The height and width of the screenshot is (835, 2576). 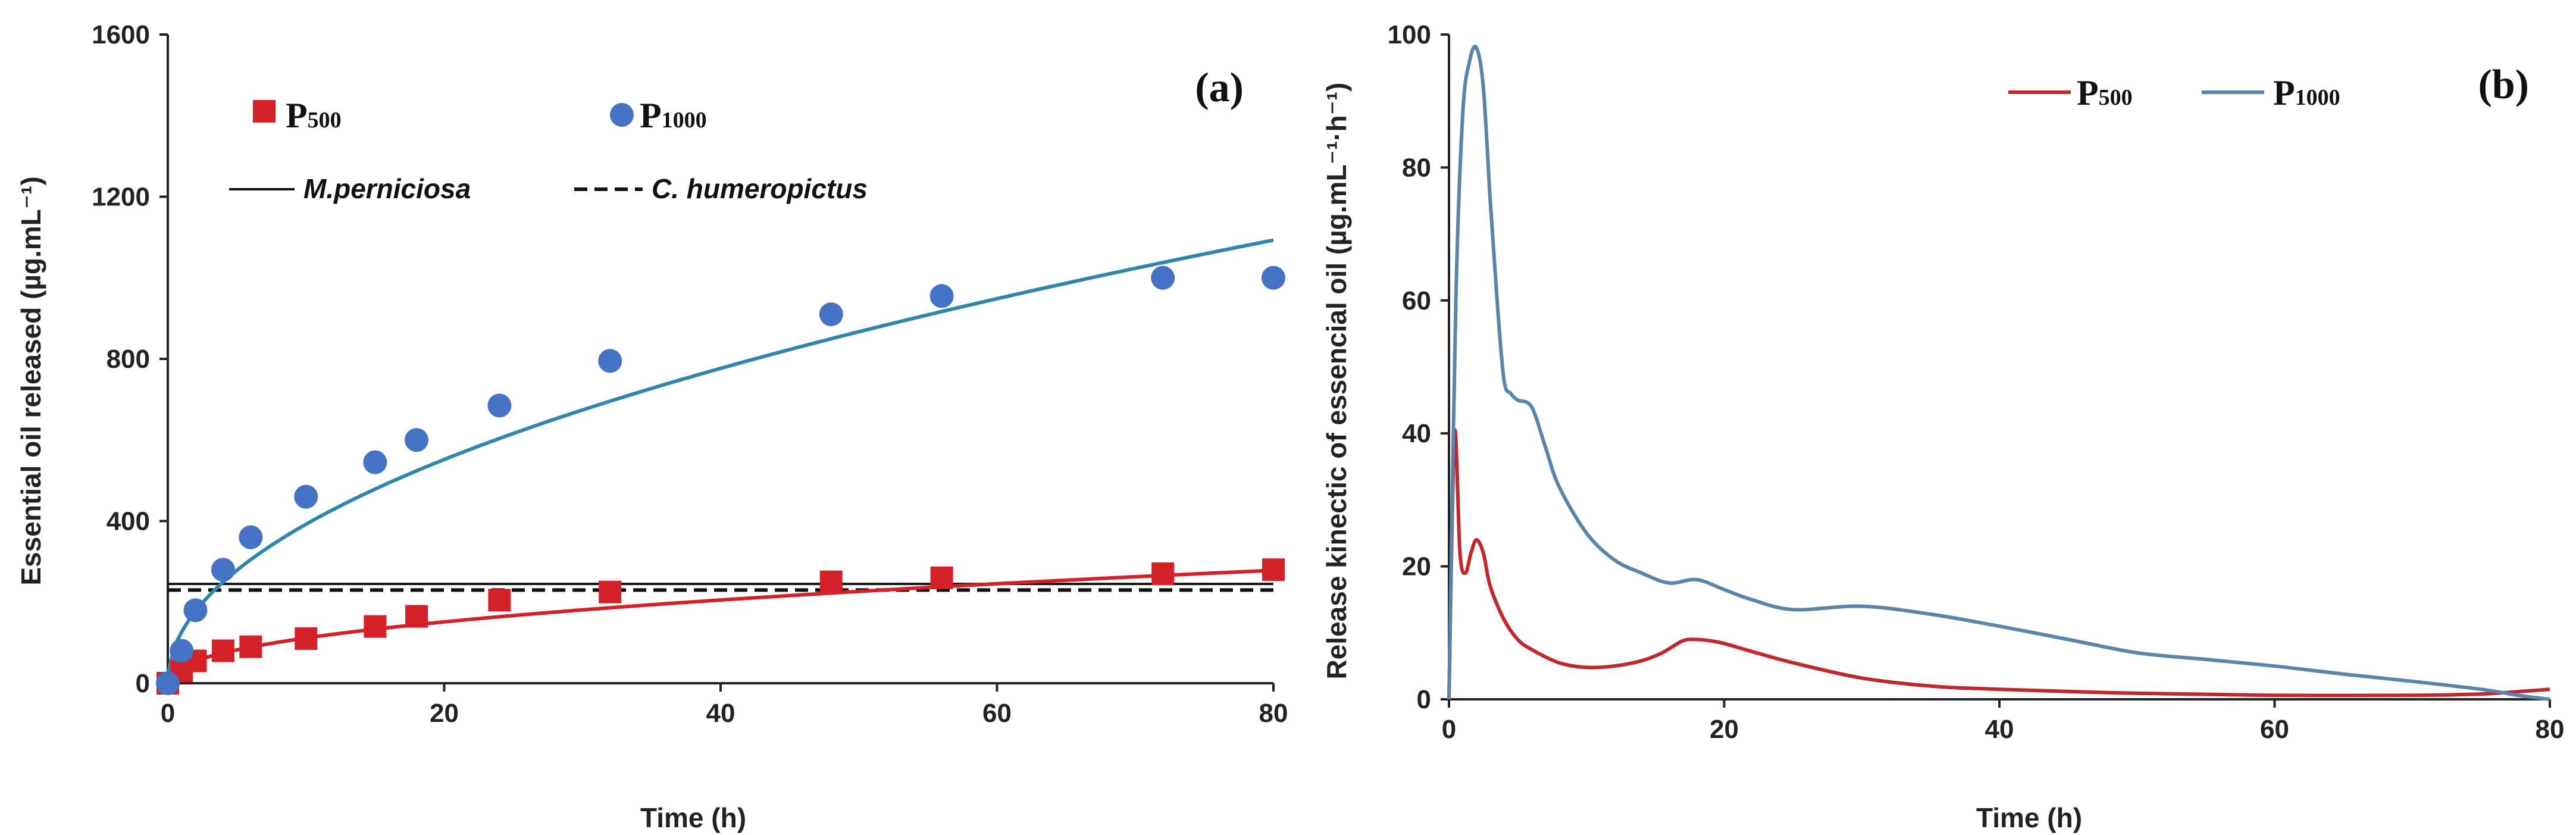 I want to click on panel-a-x-tick-label: 60, so click(x=997, y=713).